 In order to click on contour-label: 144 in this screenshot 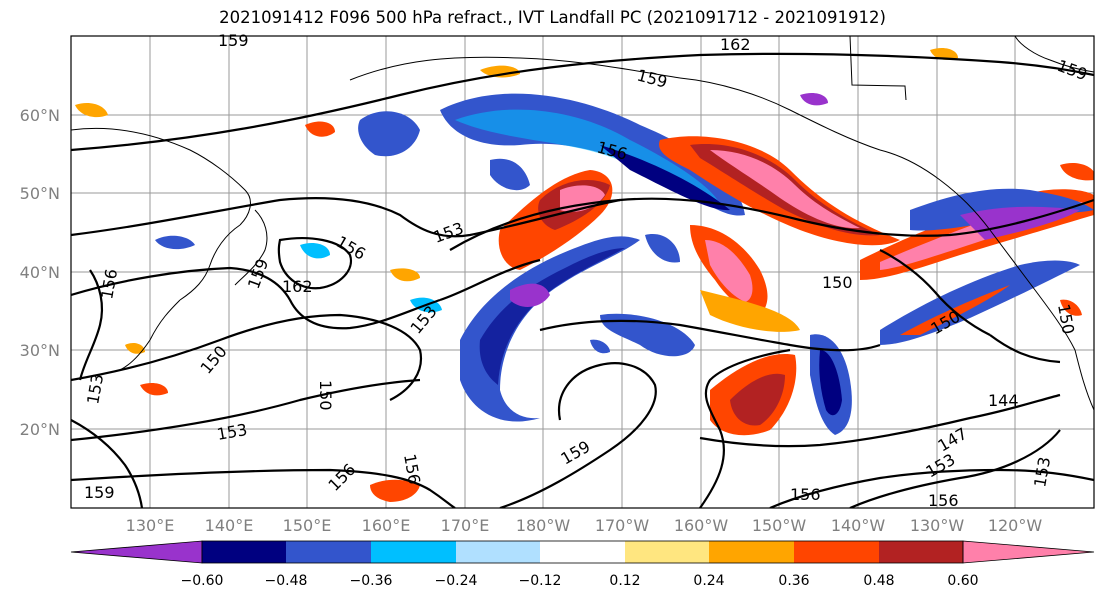, I will do `click(1003, 400)`.